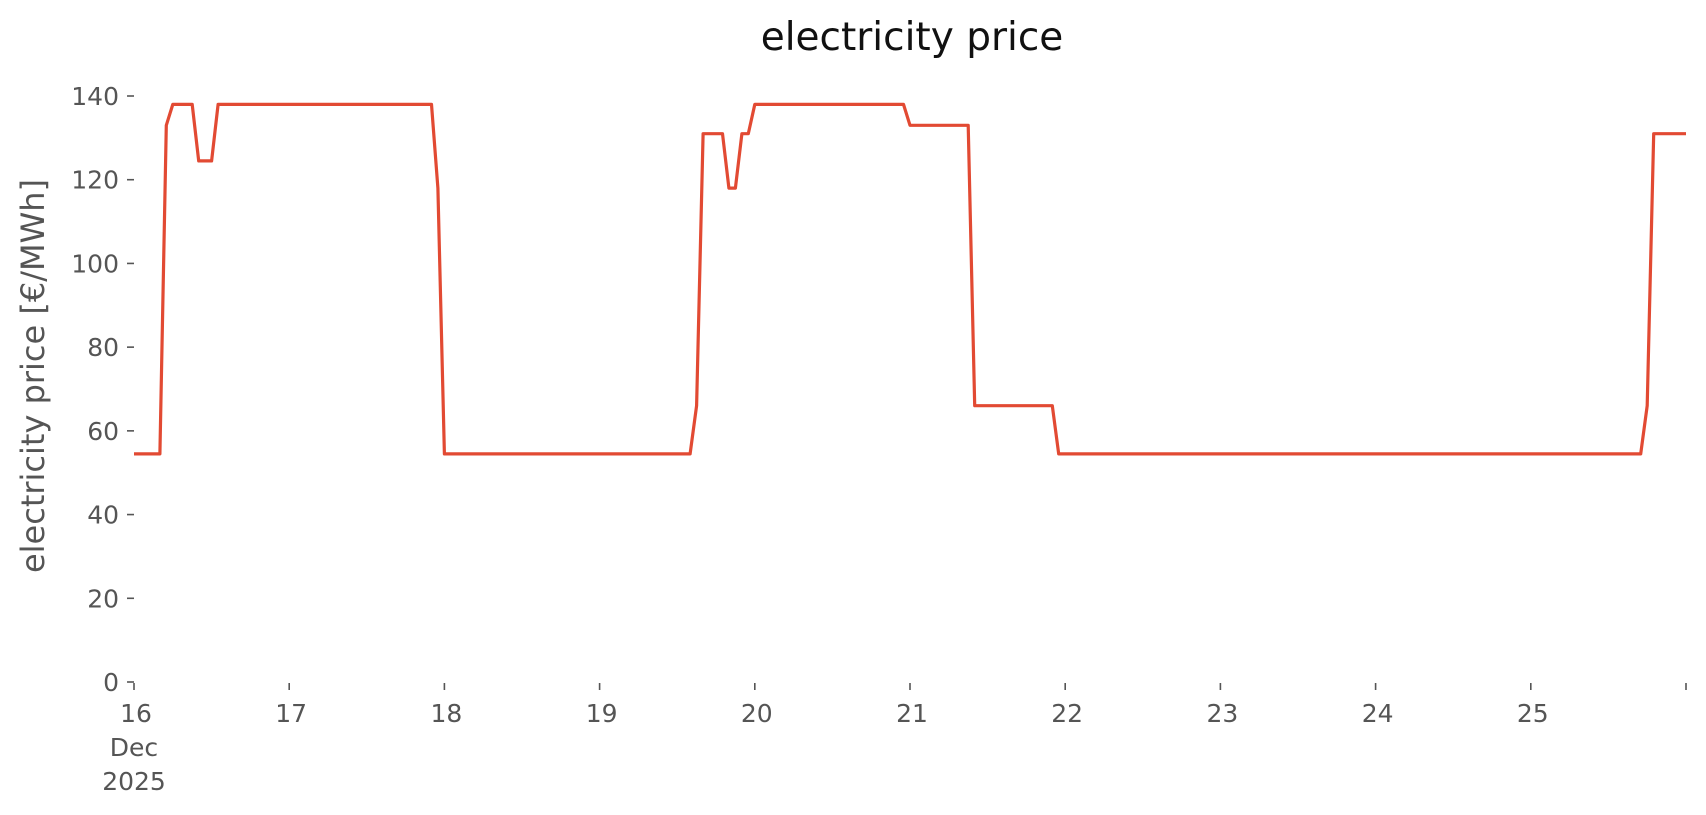 Image resolution: width=1706 pixels, height=815 pixels. What do you see at coordinates (894, 739) in the screenshot?
I see `x-axis: 16 Dec 2025 17 18 19 20 21 22 23 24 25` at bounding box center [894, 739].